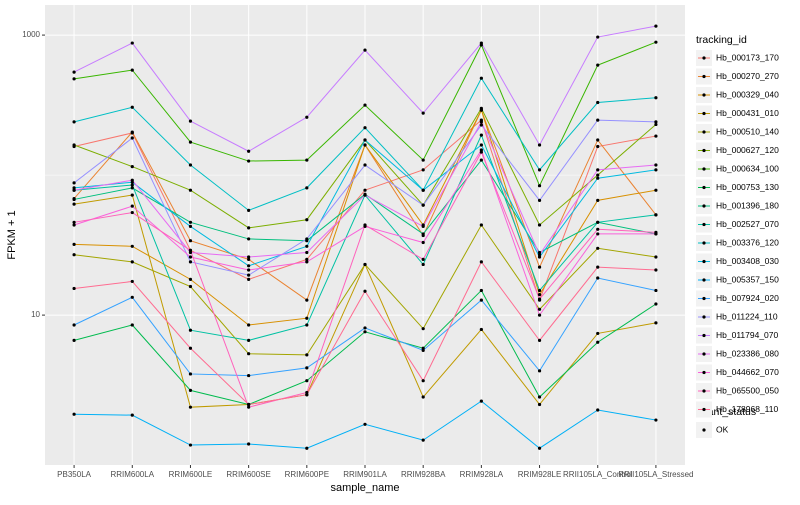 The width and height of the screenshot is (800, 505). Describe the element at coordinates (747, 57) in the screenshot. I see `legend-label: Hb_000173_170` at that location.